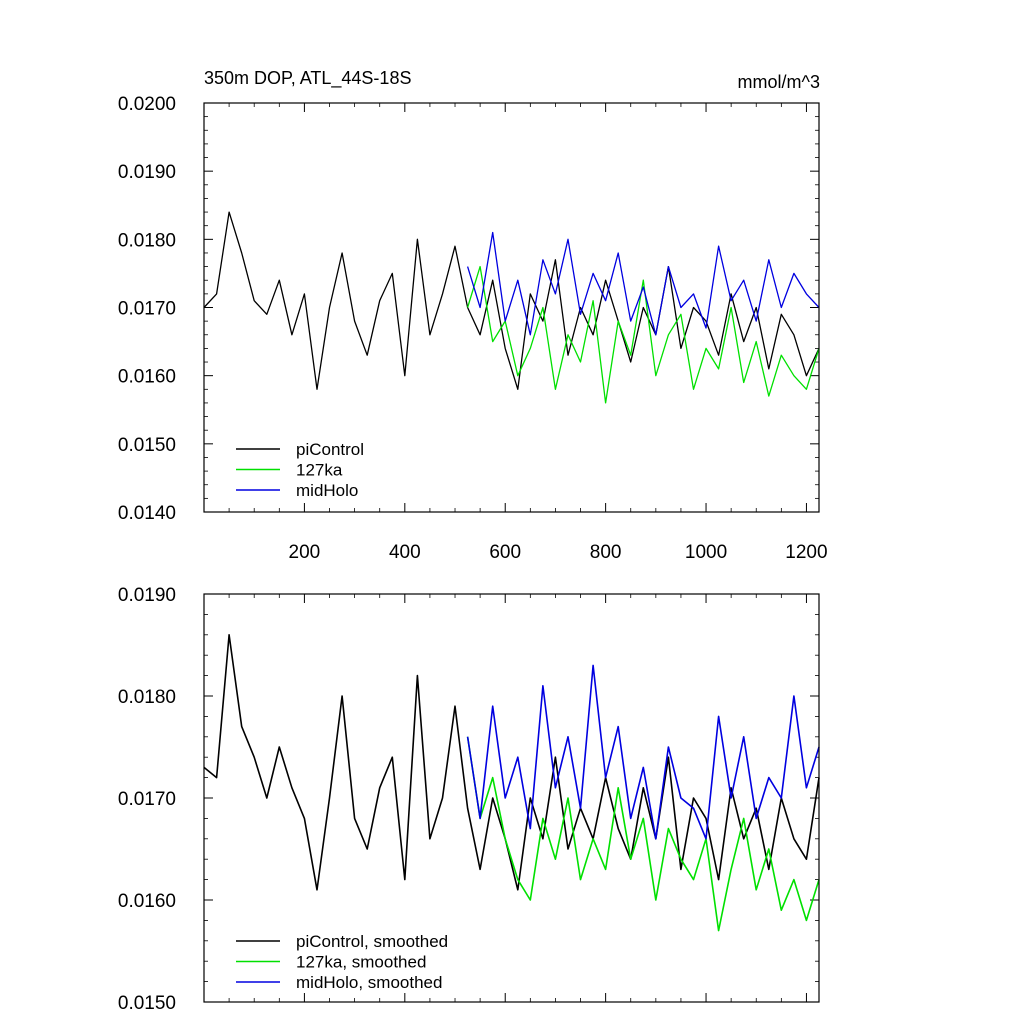 This screenshot has height=1024, width=1024. Describe the element at coordinates (505, 552) in the screenshot. I see `x-tick-label: 600` at that location.